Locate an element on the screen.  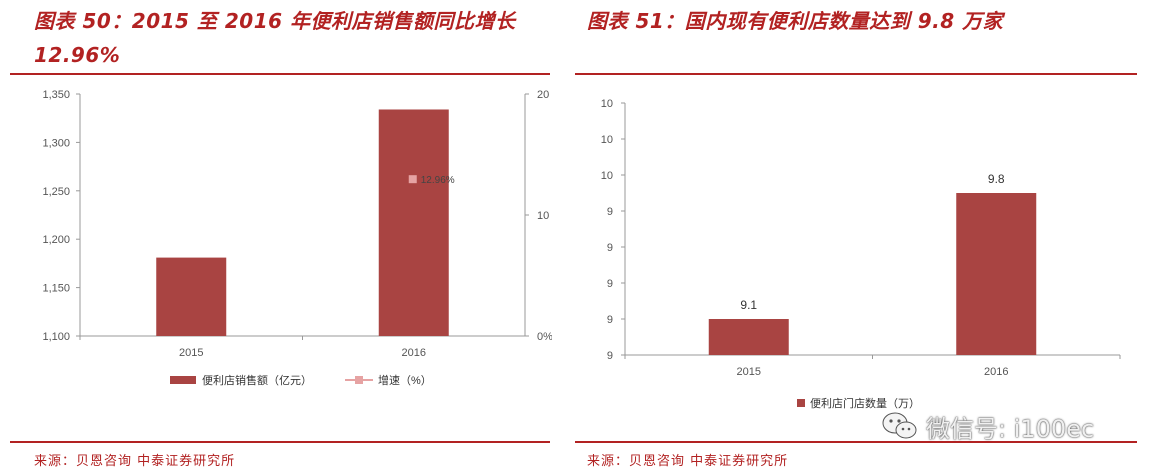
left-y-tick-label: 1,300 is located at coordinates (56, 143).